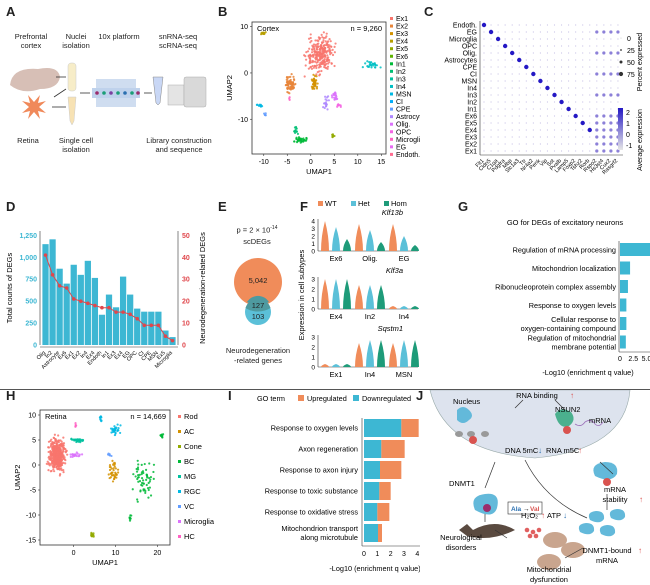 The width and height of the screenshot is (650, 585). What do you see at coordinates (148, 416) in the screenshot?
I see `cell-count: n = 14,669` at bounding box center [148, 416].